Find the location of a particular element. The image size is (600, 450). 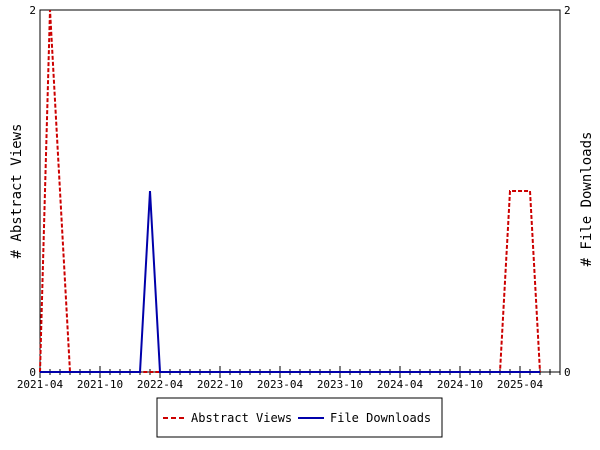

x-tick-label: 2023-10 is located at coordinates (340, 384).